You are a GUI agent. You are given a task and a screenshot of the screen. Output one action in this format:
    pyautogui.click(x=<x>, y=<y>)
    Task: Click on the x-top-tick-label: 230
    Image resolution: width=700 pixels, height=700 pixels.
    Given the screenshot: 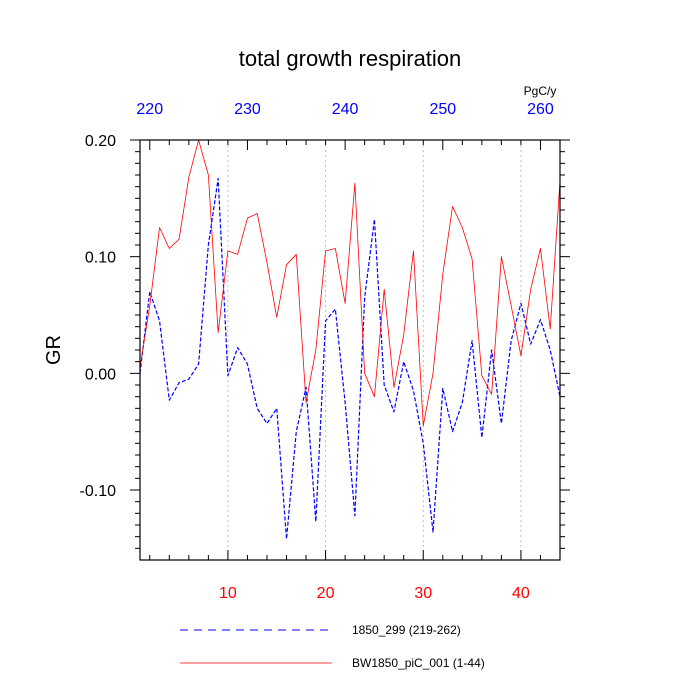 What is the action you would take?
    pyautogui.click(x=247, y=109)
    